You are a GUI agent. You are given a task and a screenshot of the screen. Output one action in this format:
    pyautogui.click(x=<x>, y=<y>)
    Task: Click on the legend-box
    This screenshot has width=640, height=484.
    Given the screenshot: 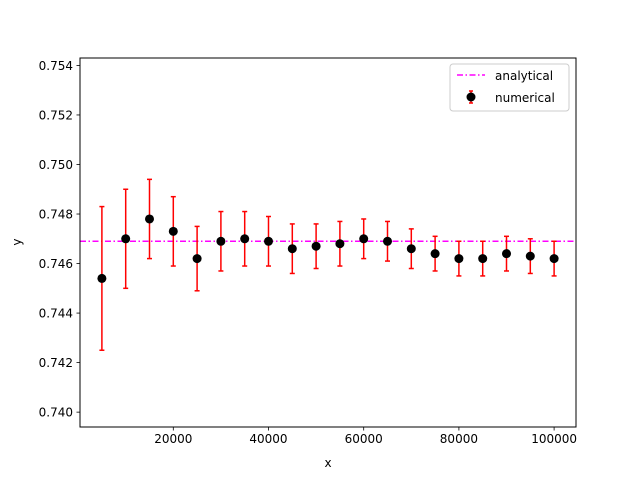 What is the action you would take?
    pyautogui.click(x=509, y=87)
    